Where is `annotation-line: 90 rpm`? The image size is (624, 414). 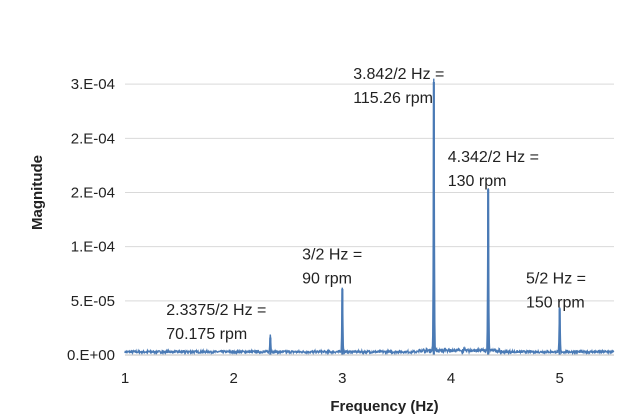
annotation-line: 90 rpm is located at coordinates (327, 279).